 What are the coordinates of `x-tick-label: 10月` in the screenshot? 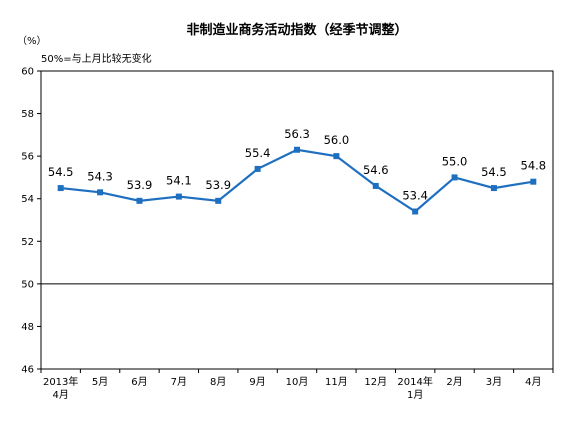 It's located at (297, 382).